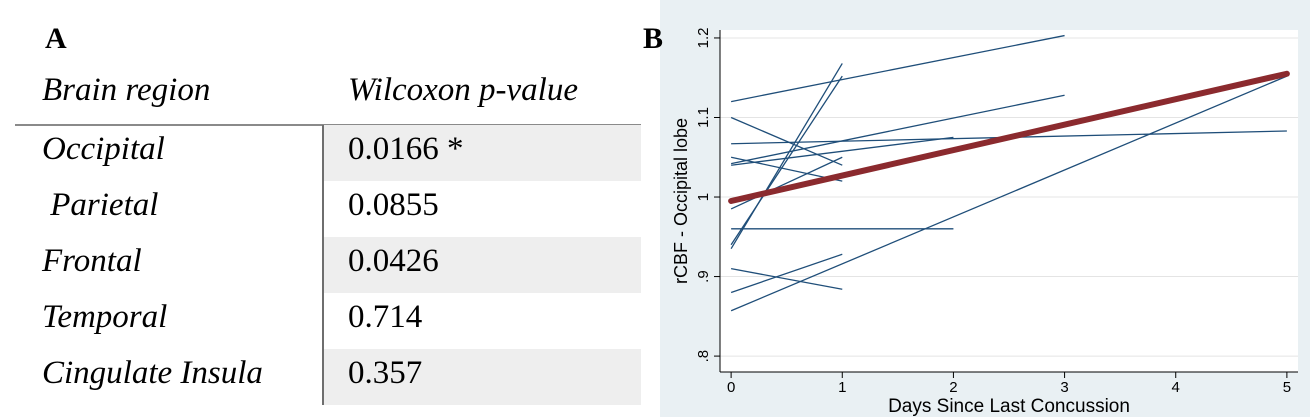  Describe the element at coordinates (56, 38) in the screenshot. I see `panel-label-a: A` at that location.